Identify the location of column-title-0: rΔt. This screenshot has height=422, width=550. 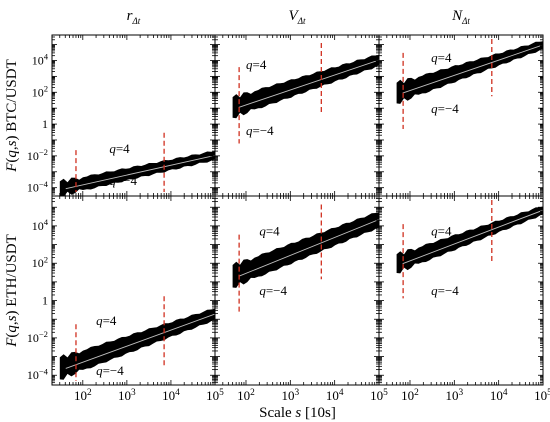
(134, 17).